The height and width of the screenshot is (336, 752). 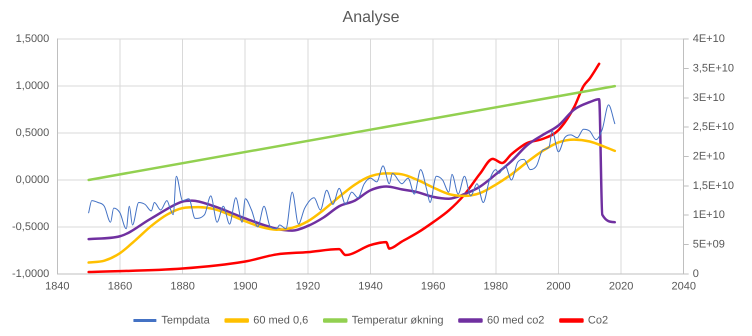 I want to click on x-tick-label: 1880, so click(x=182, y=286).